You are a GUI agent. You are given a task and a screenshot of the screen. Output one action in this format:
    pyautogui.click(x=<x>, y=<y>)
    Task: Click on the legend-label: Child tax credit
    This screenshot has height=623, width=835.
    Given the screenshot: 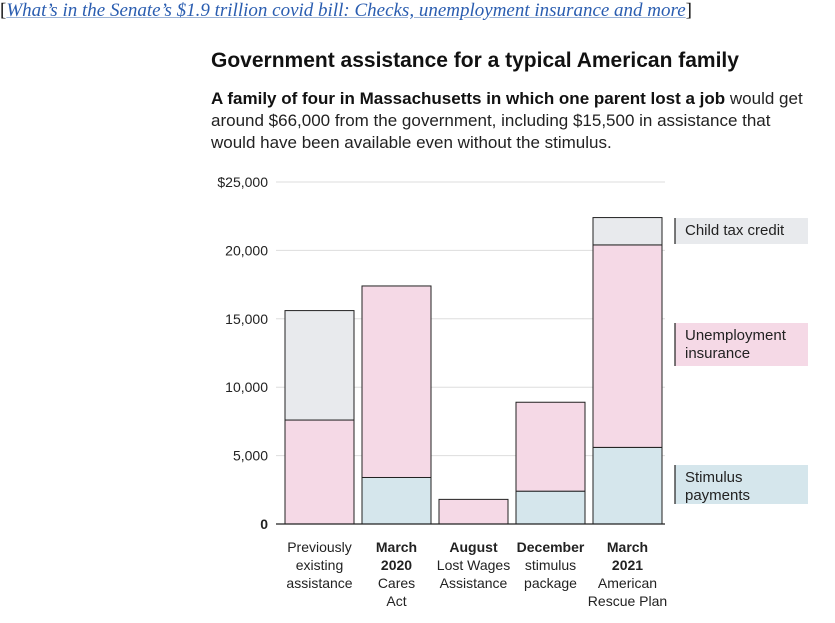 What is the action you would take?
    pyautogui.click(x=735, y=230)
    